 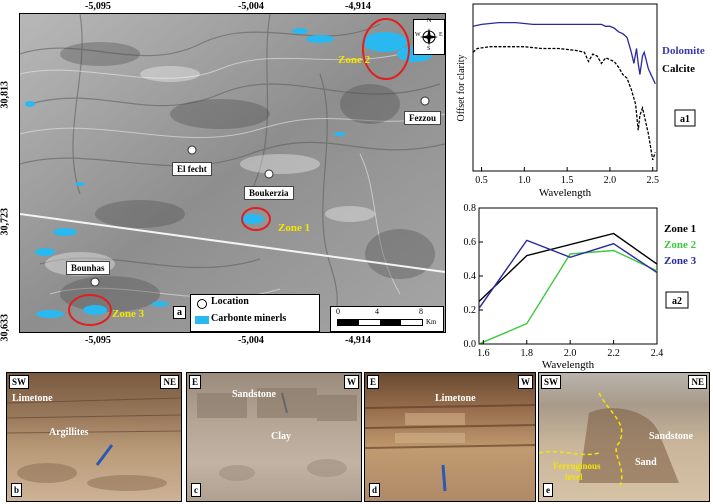 I want to click on legend-carbonate-text: Carbonte minerls, so click(x=249, y=318).